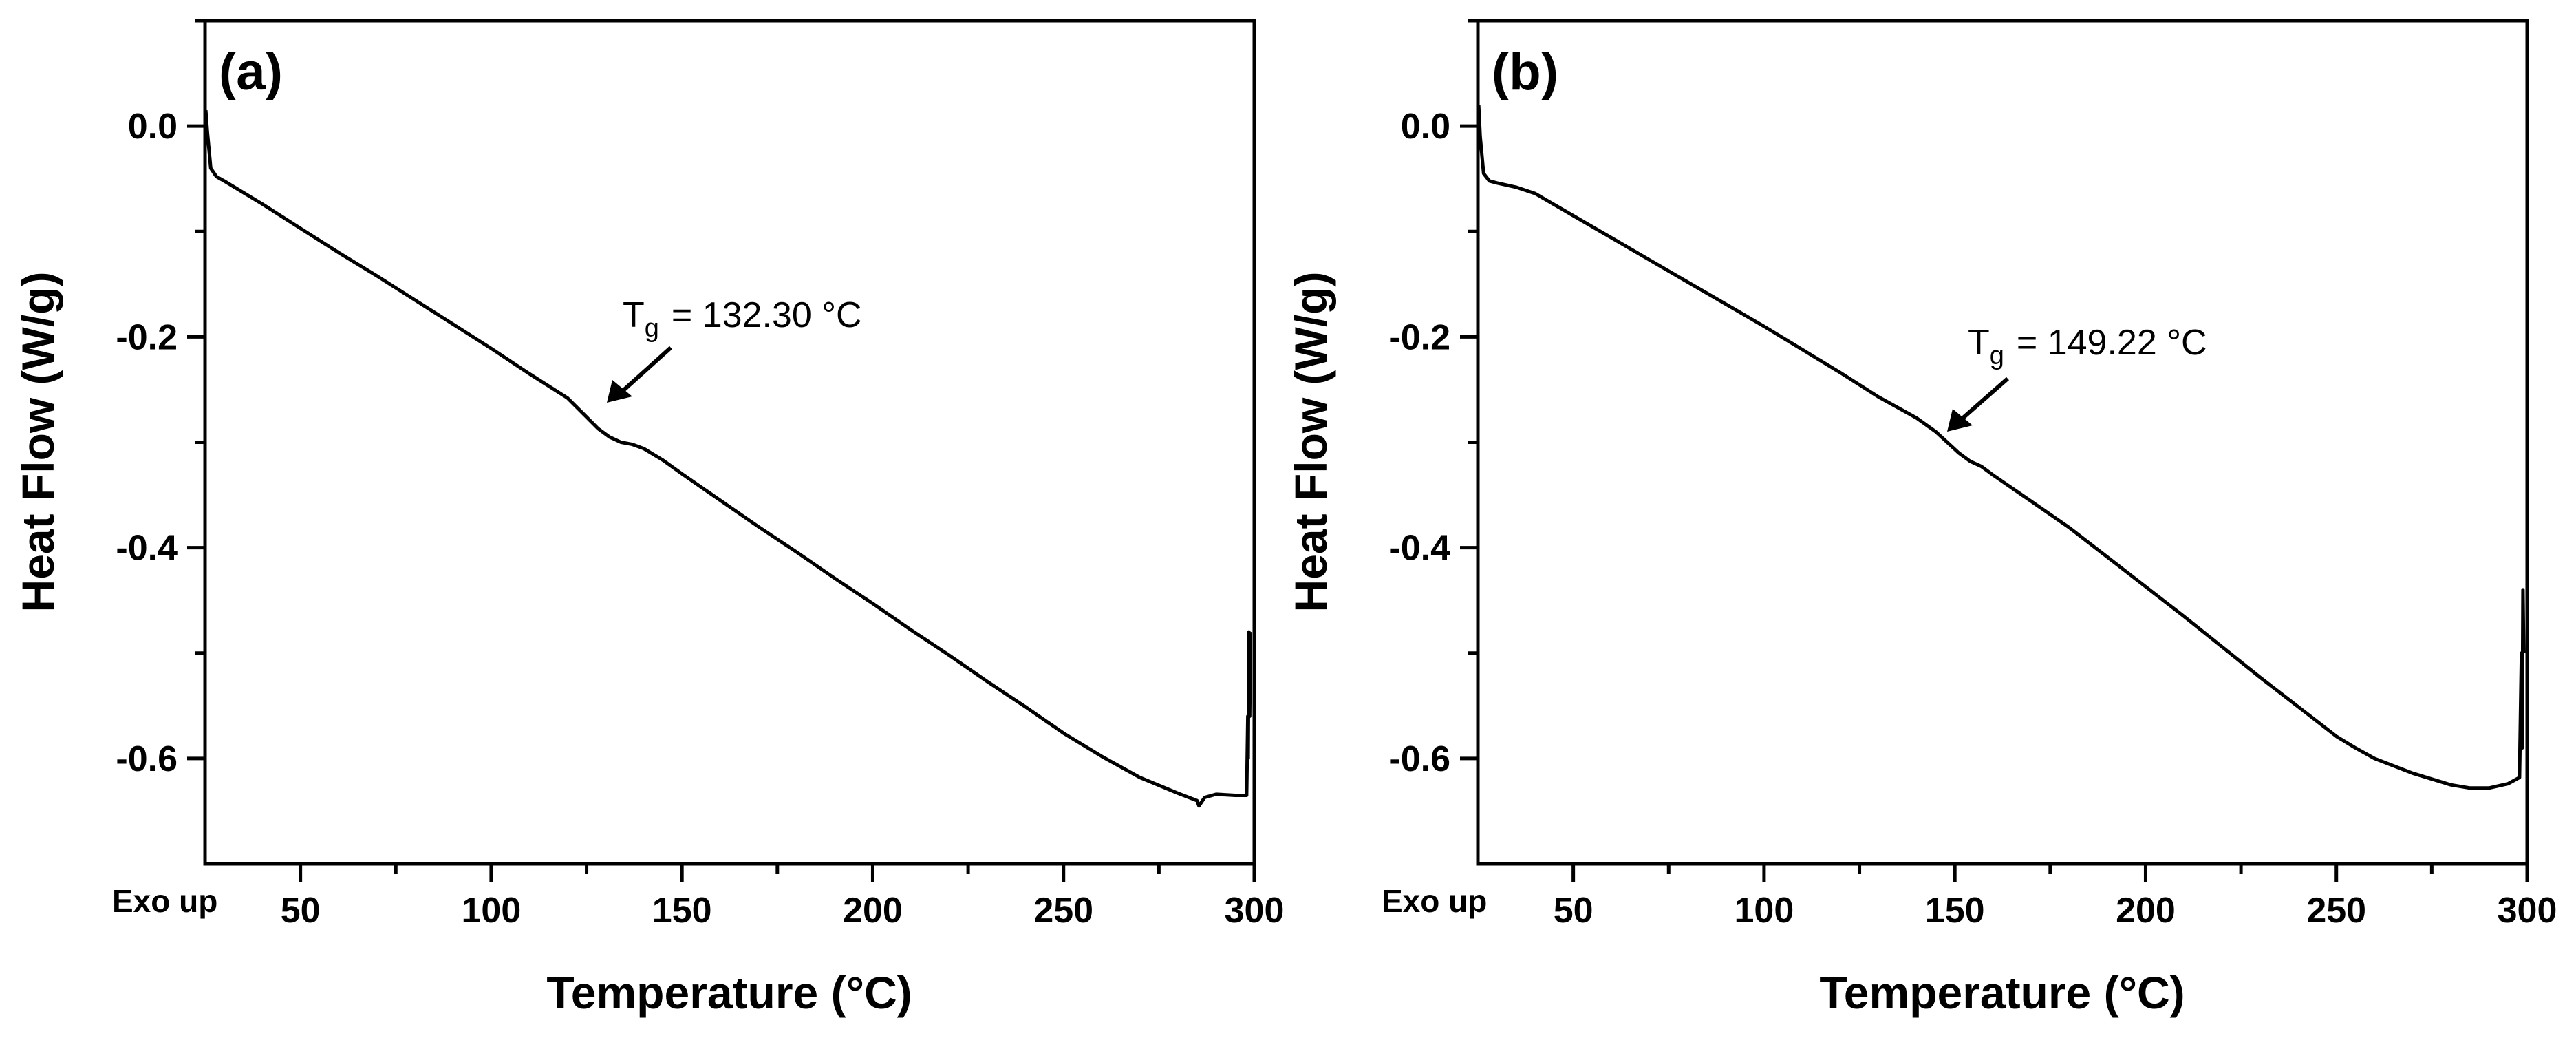 The image size is (2576, 1038). What do you see at coordinates (2077, 377) in the screenshot?
I see `tg-annotation: Tg = 149.22 °C` at bounding box center [2077, 377].